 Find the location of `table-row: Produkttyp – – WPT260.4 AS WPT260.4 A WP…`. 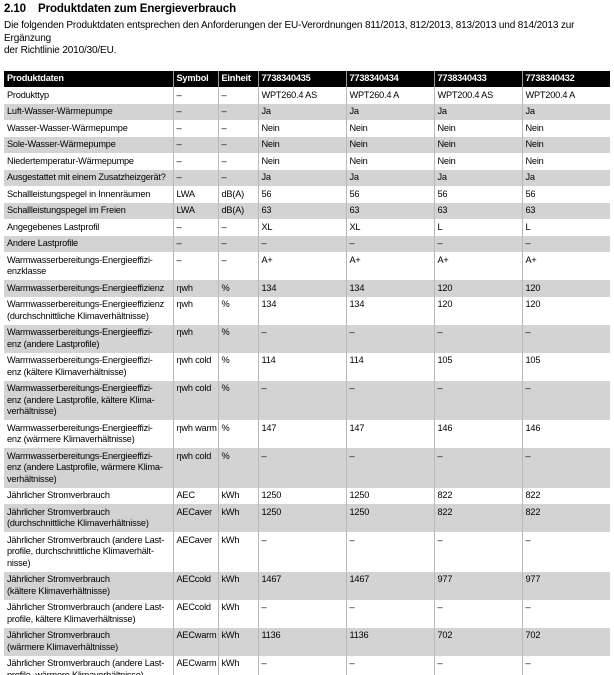

table-row: Produkttyp – – WPT260.4 AS WPT260.4 A WP… is located at coordinates (307, 95).